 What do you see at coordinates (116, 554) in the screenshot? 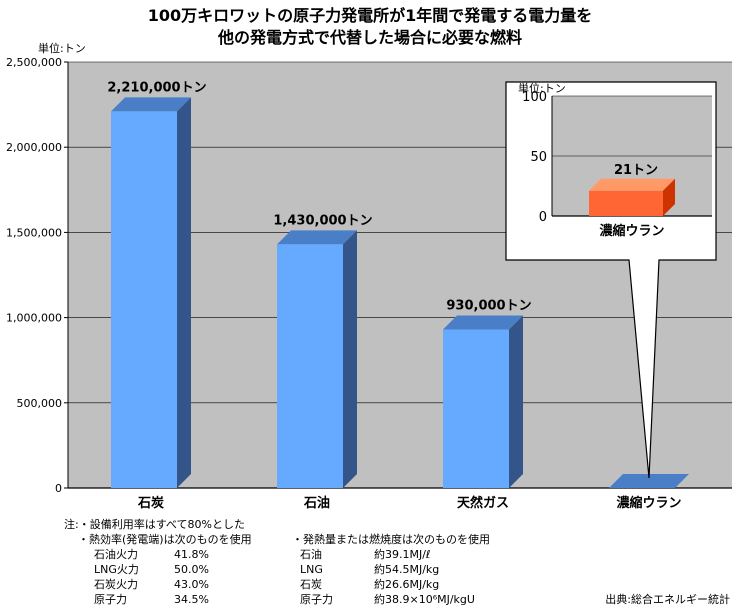
I see `efficiency-name: 石油火力` at bounding box center [116, 554].